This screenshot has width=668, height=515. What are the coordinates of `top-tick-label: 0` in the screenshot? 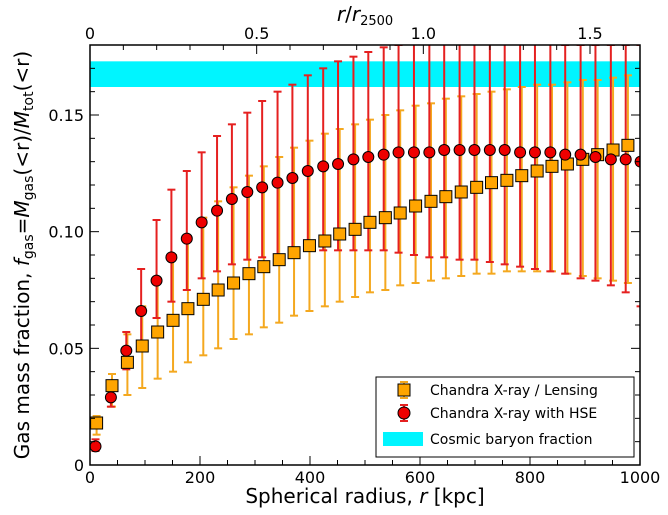 It's located at (90, 33).